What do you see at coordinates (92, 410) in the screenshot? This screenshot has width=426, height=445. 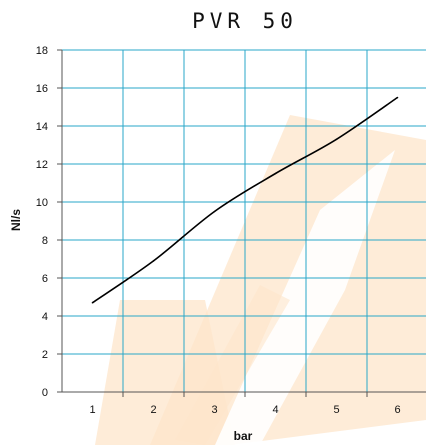 I see `x-tick-label: 1` at bounding box center [92, 410].